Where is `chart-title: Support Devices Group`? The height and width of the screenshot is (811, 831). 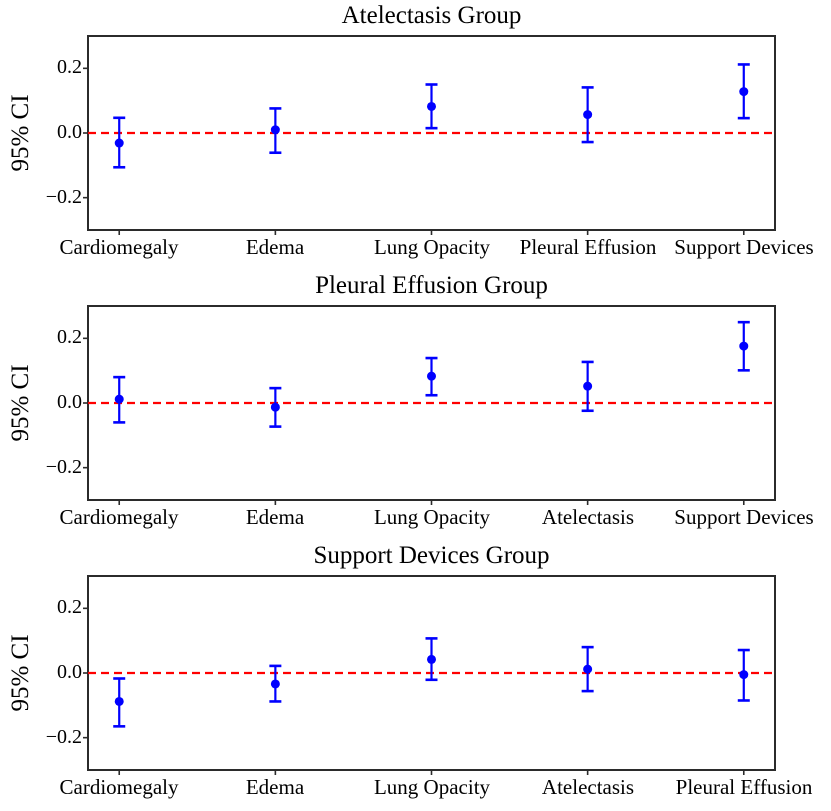 chart-title: Support Devices Group is located at coordinates (431, 555).